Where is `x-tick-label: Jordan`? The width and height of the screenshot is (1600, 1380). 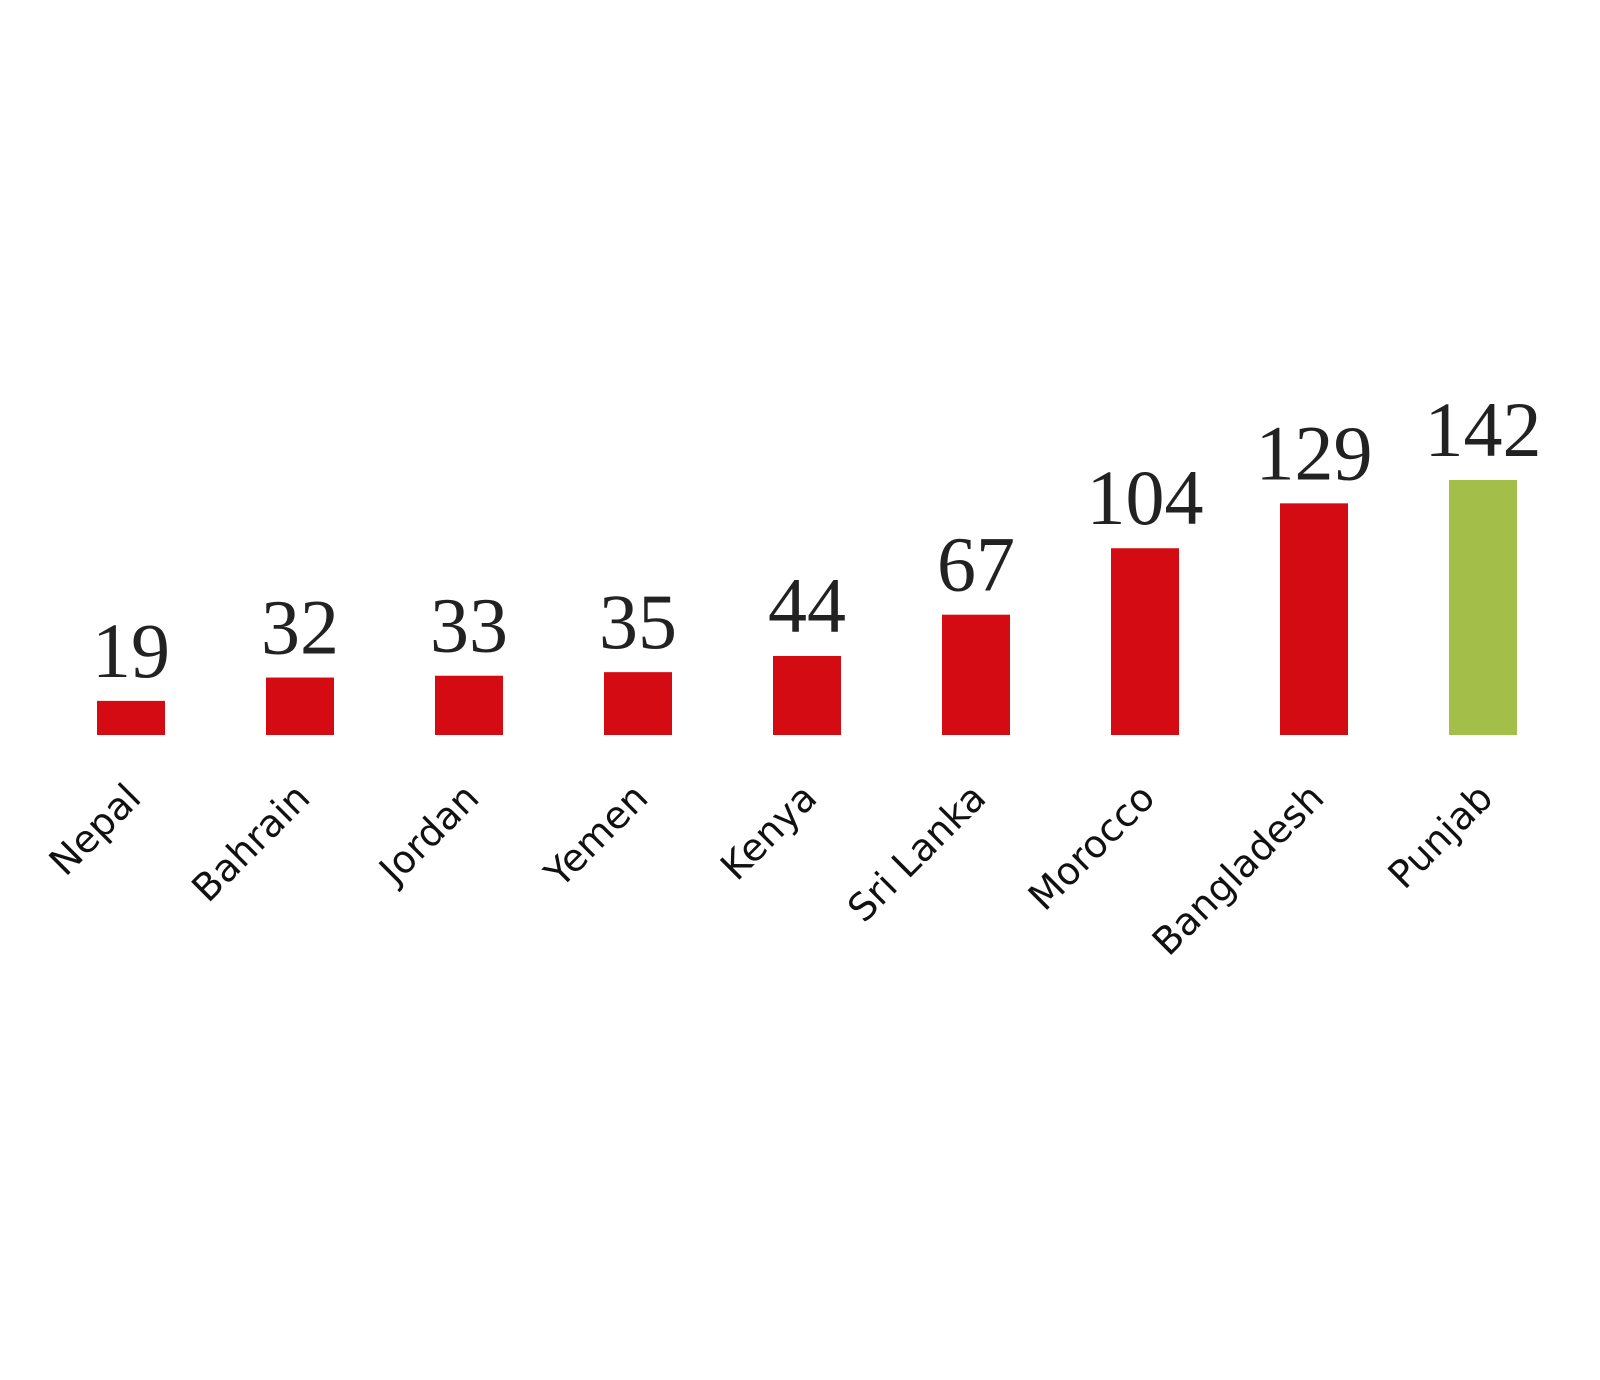
x-tick-label: Jordan is located at coordinates (428, 834).